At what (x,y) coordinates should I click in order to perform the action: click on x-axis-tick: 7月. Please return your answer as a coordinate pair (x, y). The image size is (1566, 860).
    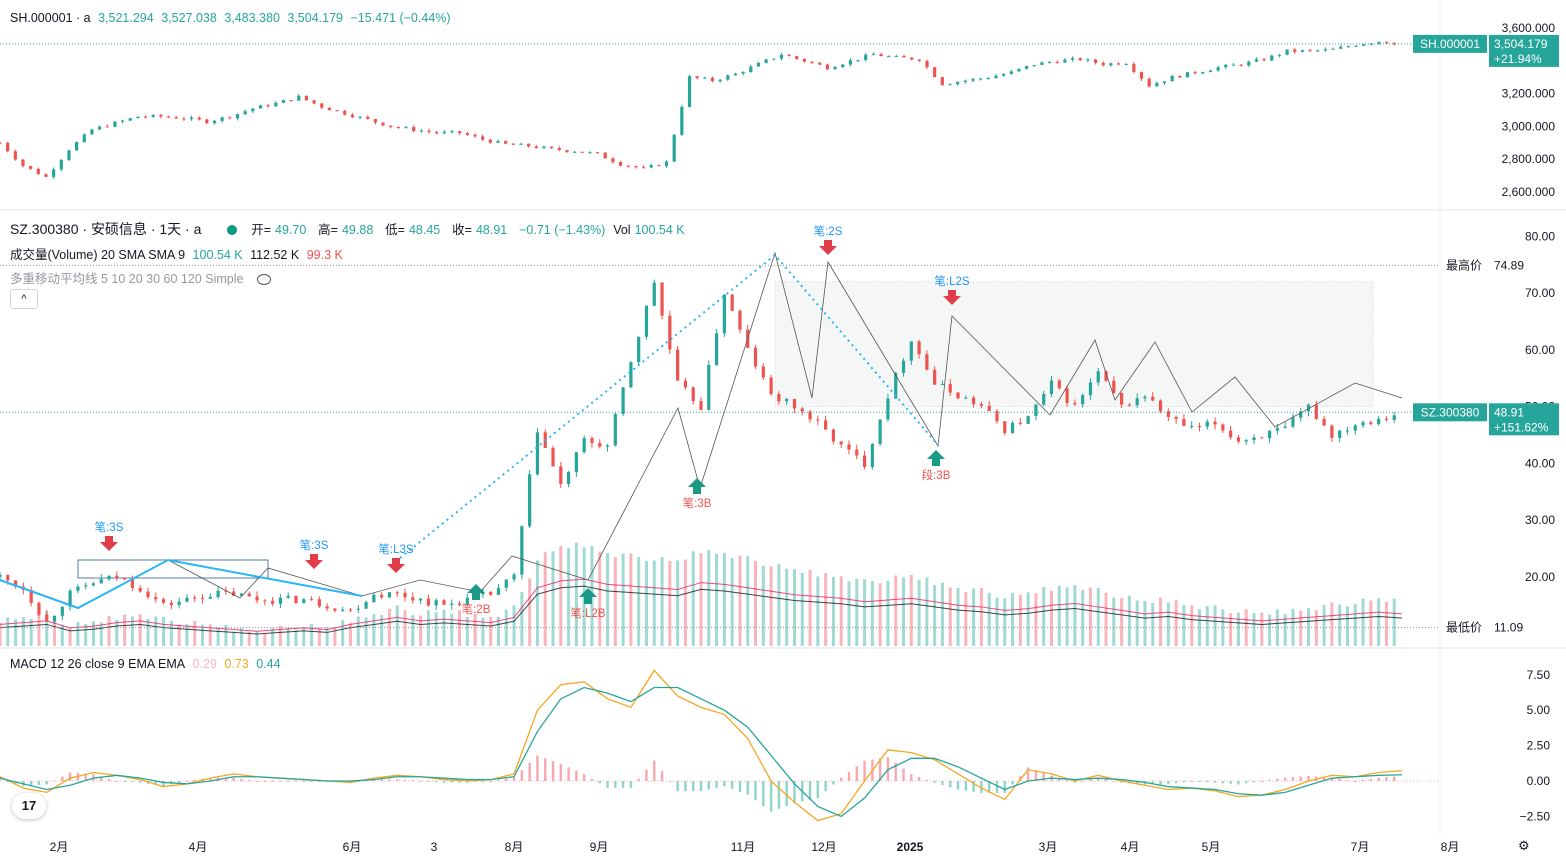
    Looking at the image, I should click on (1360, 847).